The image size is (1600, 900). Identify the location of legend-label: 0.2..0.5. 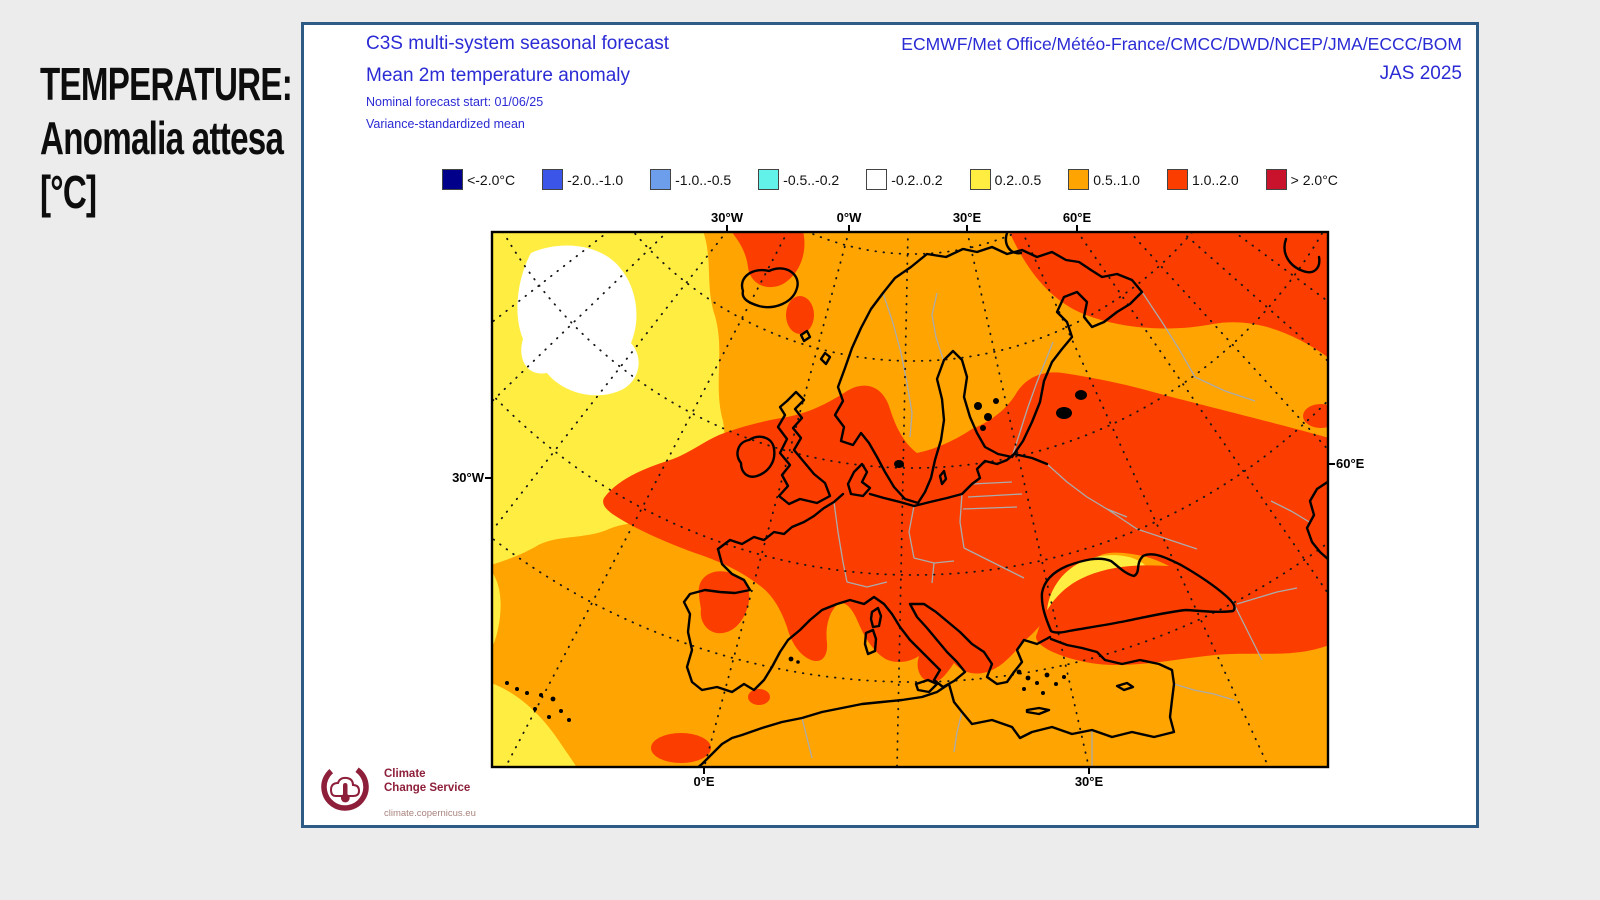
(1018, 179).